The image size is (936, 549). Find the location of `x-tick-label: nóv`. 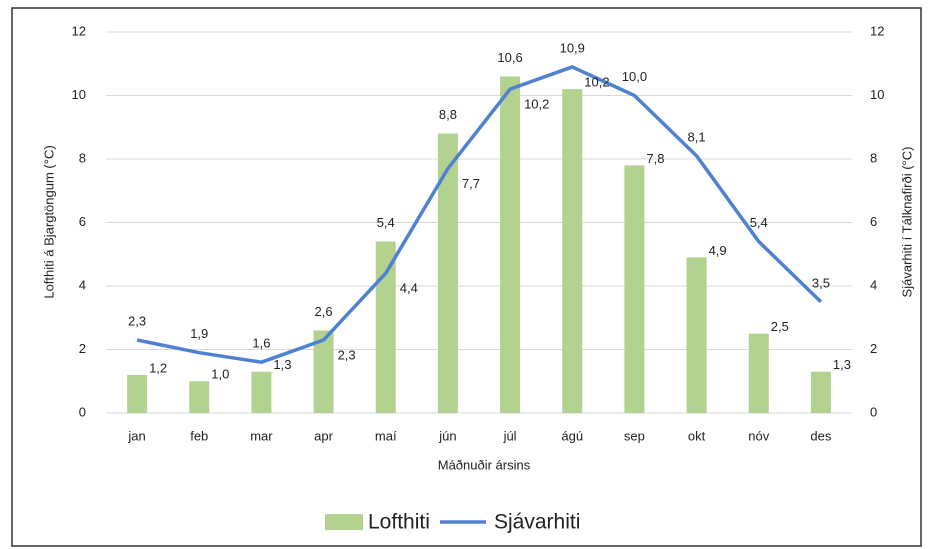

x-tick-label: nóv is located at coordinates (758, 435).